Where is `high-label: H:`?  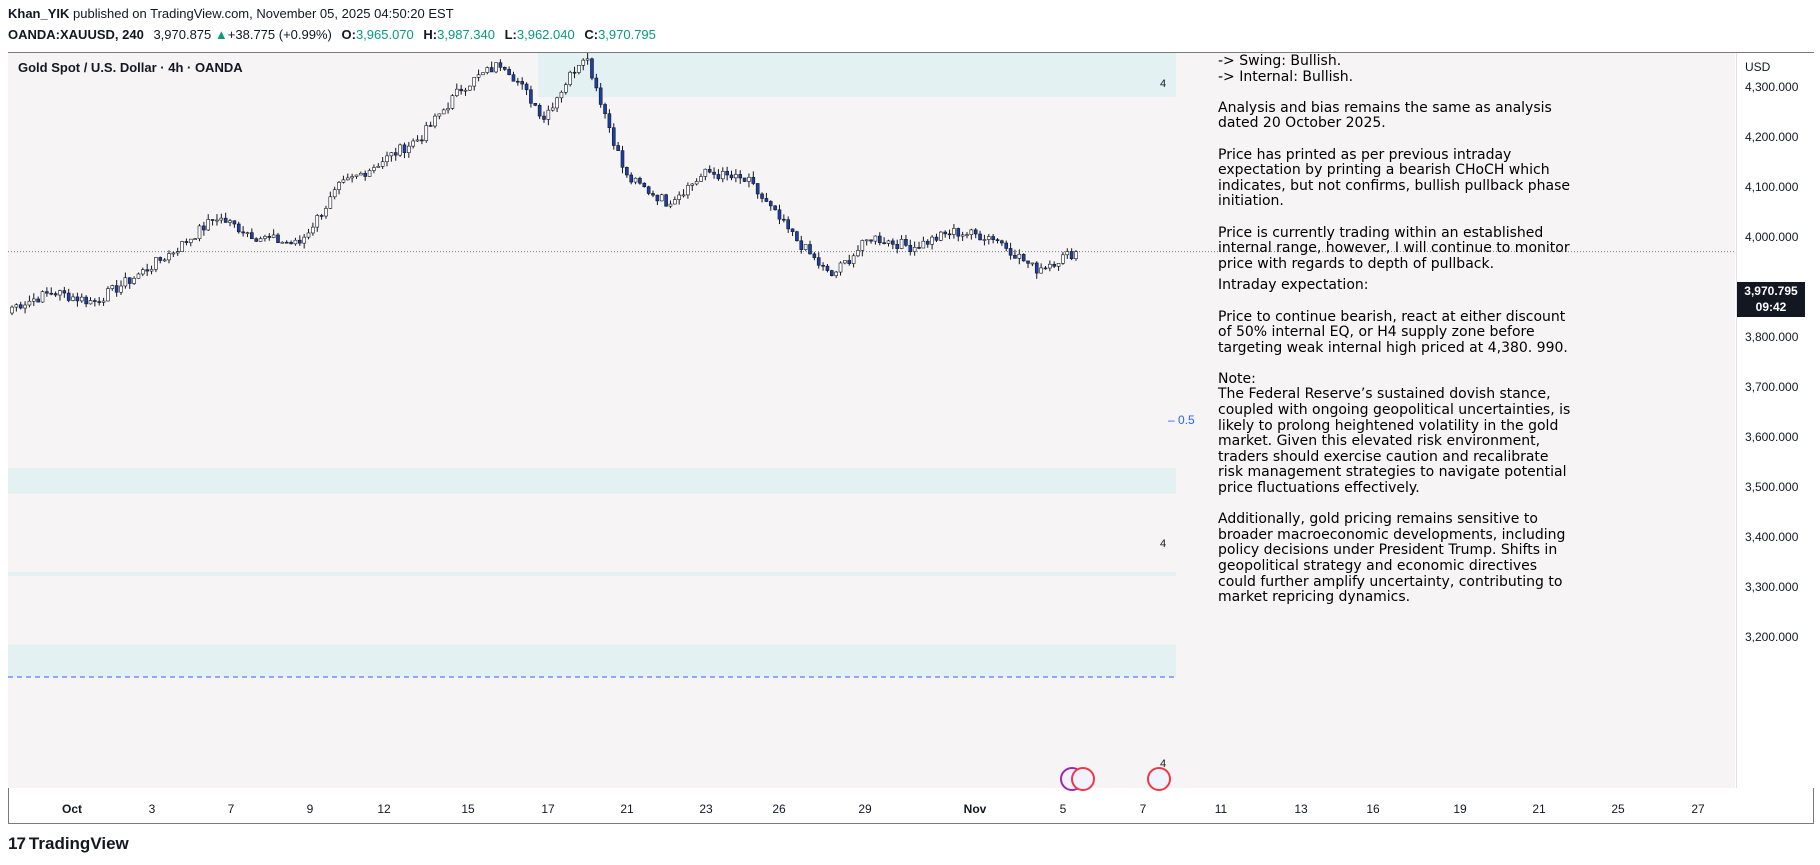 high-label: H: is located at coordinates (430, 34).